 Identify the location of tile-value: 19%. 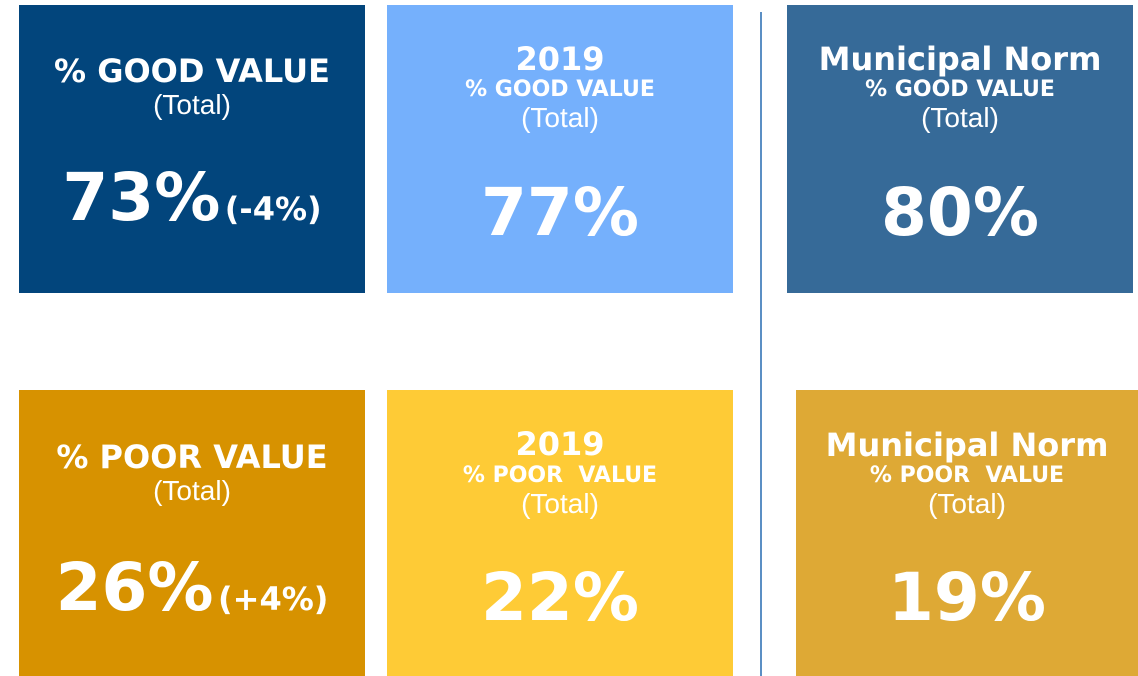
(967, 597).